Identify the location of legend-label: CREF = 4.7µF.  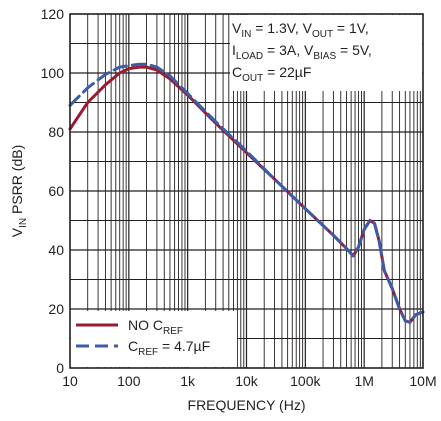
(169, 348).